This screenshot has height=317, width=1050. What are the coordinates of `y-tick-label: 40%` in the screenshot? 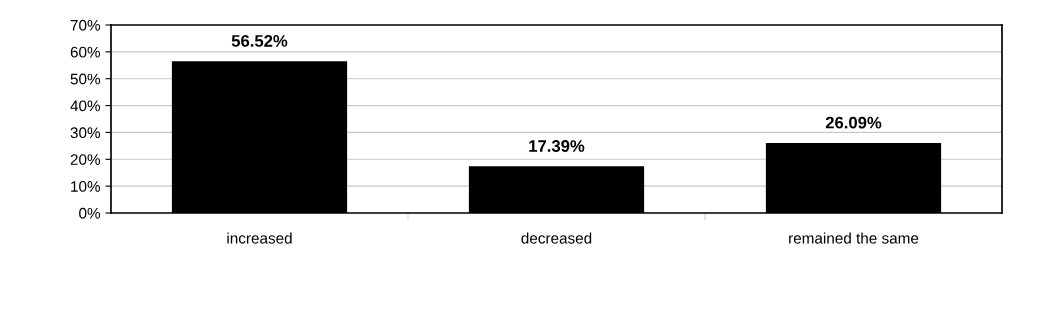 It's located at (85, 106).